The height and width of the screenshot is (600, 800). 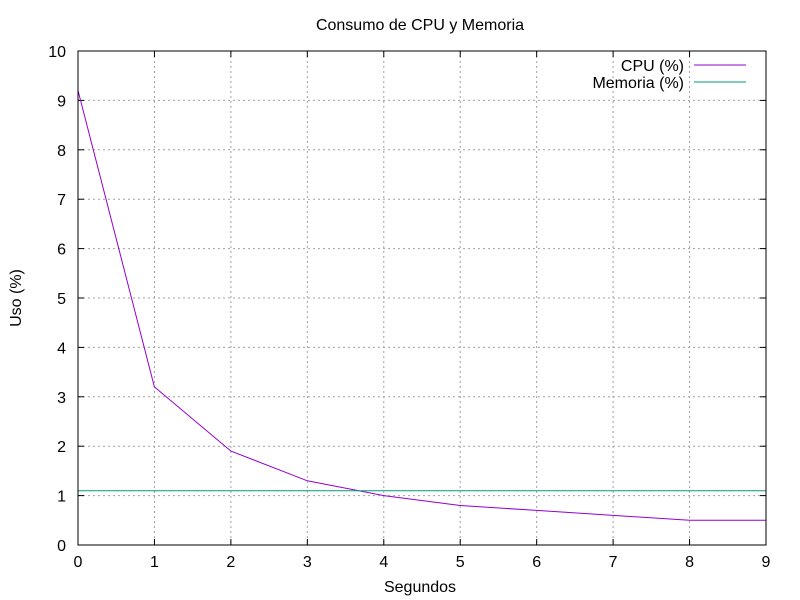 What do you see at coordinates (61, 546) in the screenshot?
I see `y-tick-label: 0` at bounding box center [61, 546].